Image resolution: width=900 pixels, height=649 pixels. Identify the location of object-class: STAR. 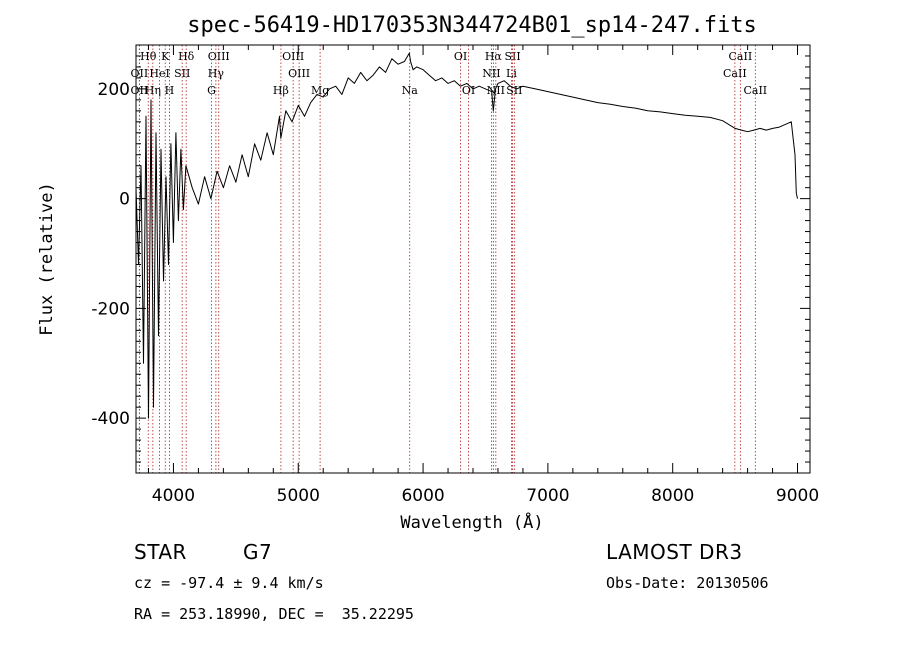
(160, 552).